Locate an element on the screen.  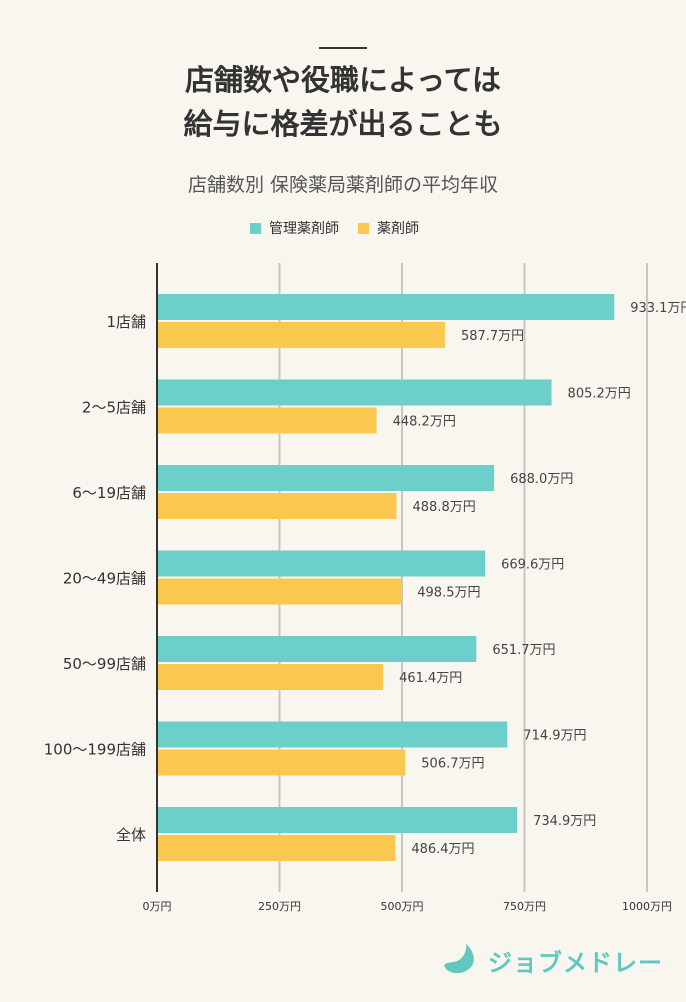
category-label-0: 1店舗 is located at coordinates (126, 322).